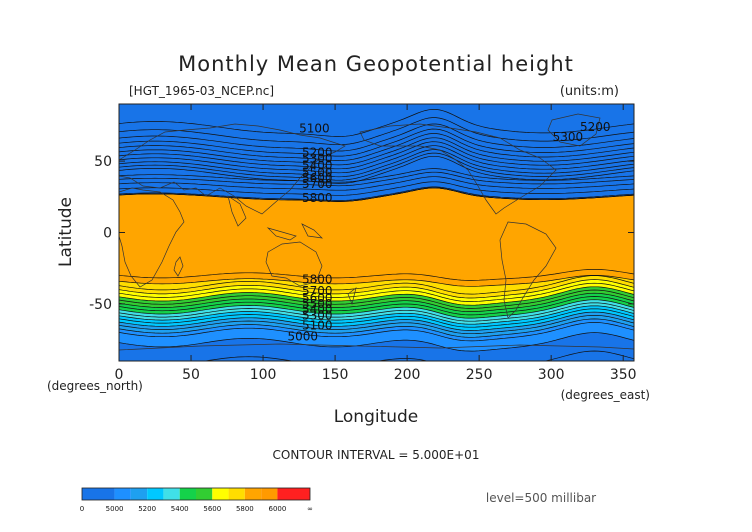 The image size is (752, 532). Describe the element at coordinates (479, 375) in the screenshot. I see `x-tick-label: 250` at that location.